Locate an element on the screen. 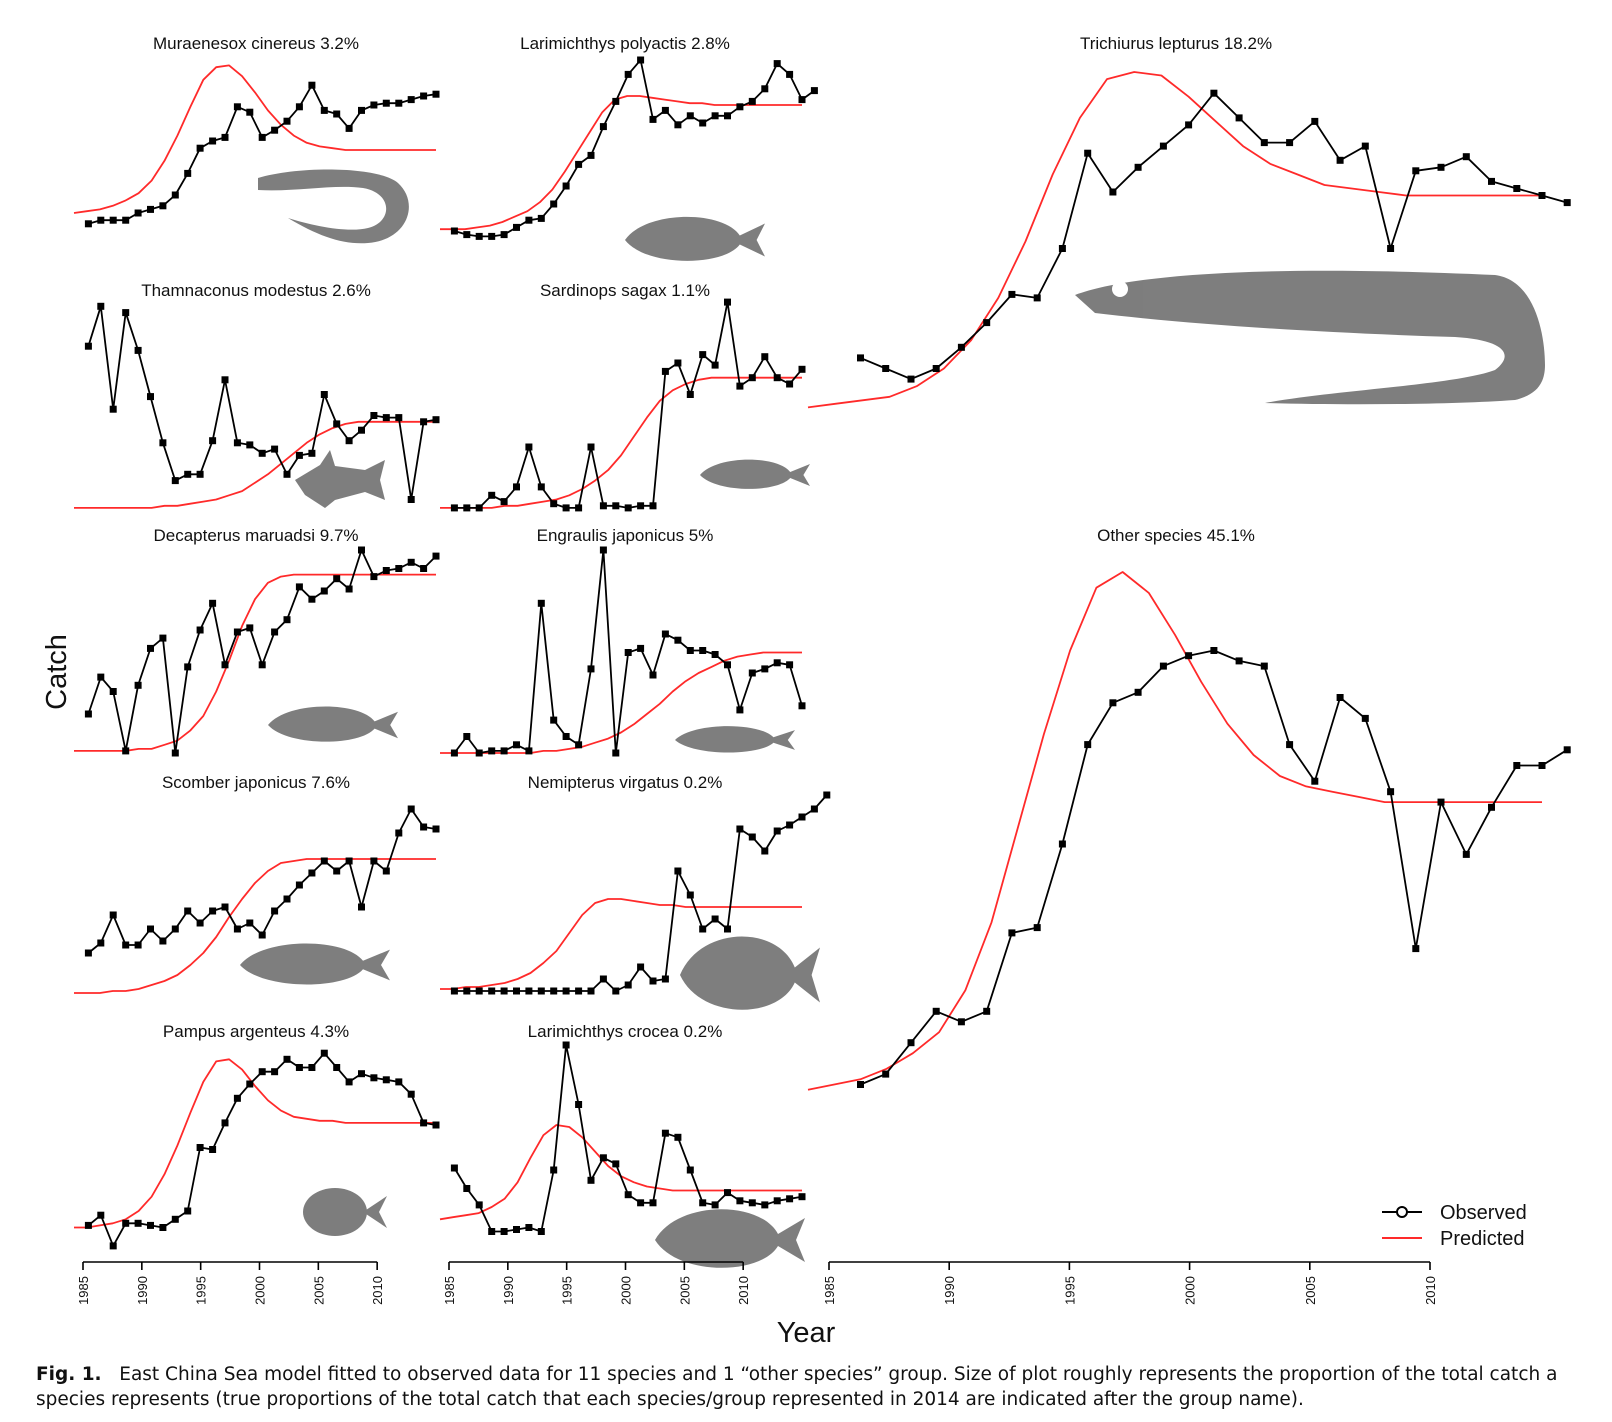 This screenshot has width=1612, height=1422. filefish-icon is located at coordinates (340, 479).